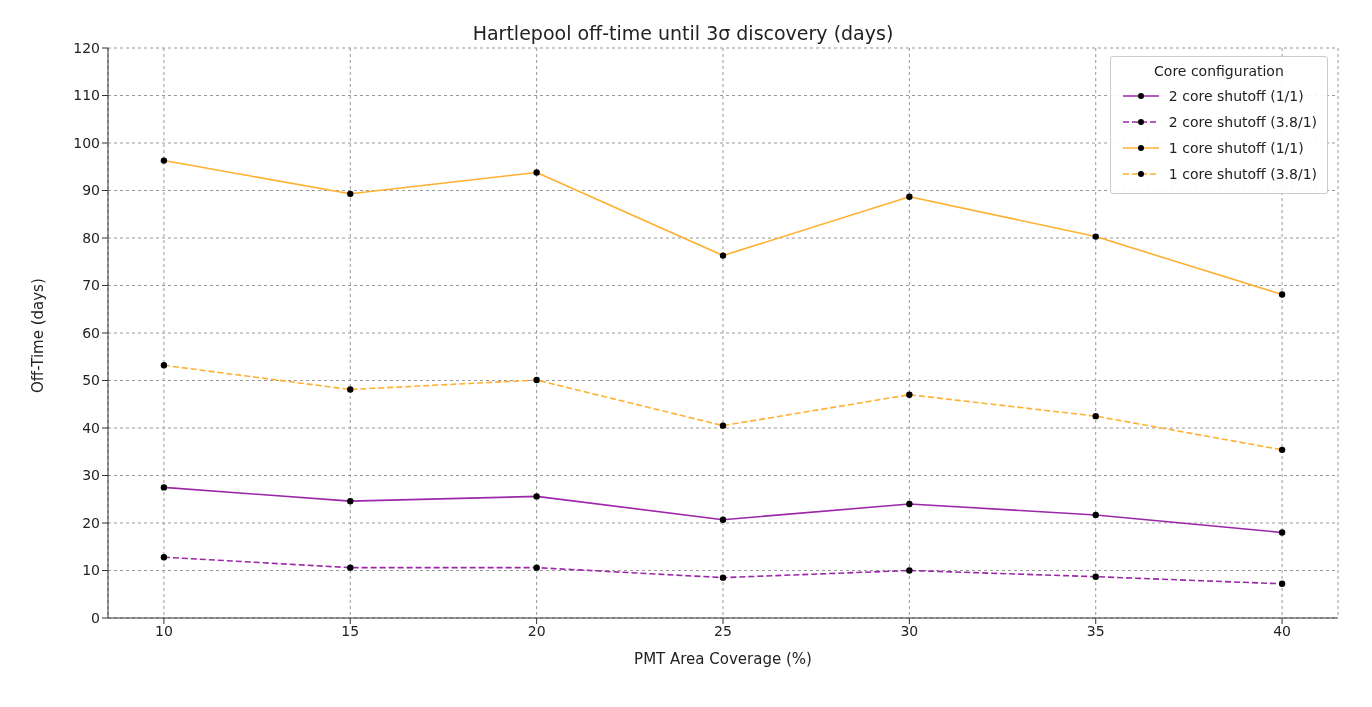  What do you see at coordinates (1095, 630) in the screenshot?
I see `x-tick-label: 35` at bounding box center [1095, 630].